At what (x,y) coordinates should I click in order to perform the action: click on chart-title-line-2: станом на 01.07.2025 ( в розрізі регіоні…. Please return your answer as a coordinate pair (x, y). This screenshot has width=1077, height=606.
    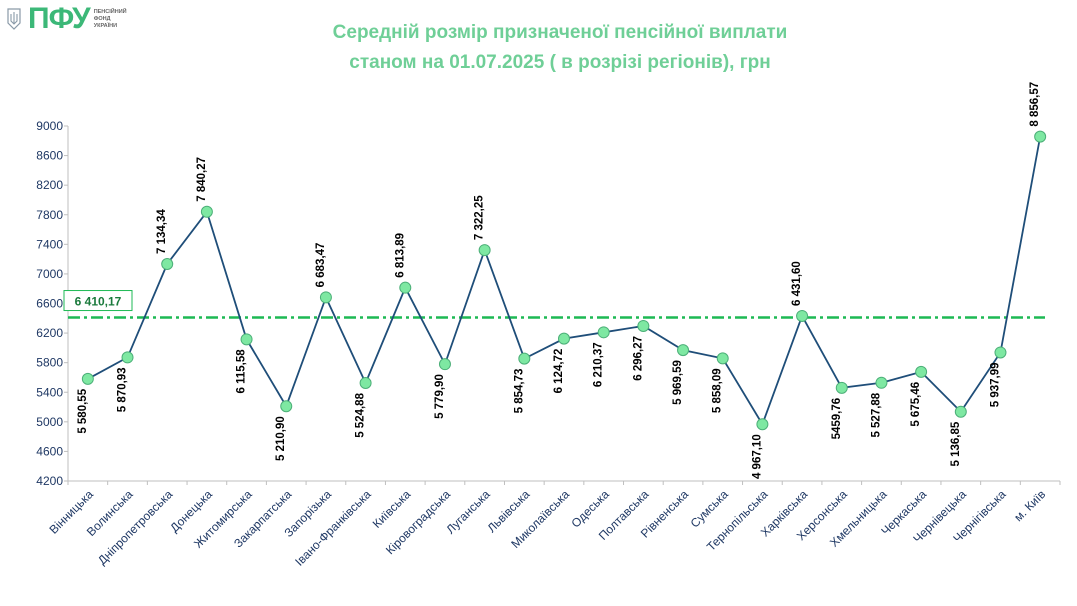
    Looking at the image, I should click on (560, 62).